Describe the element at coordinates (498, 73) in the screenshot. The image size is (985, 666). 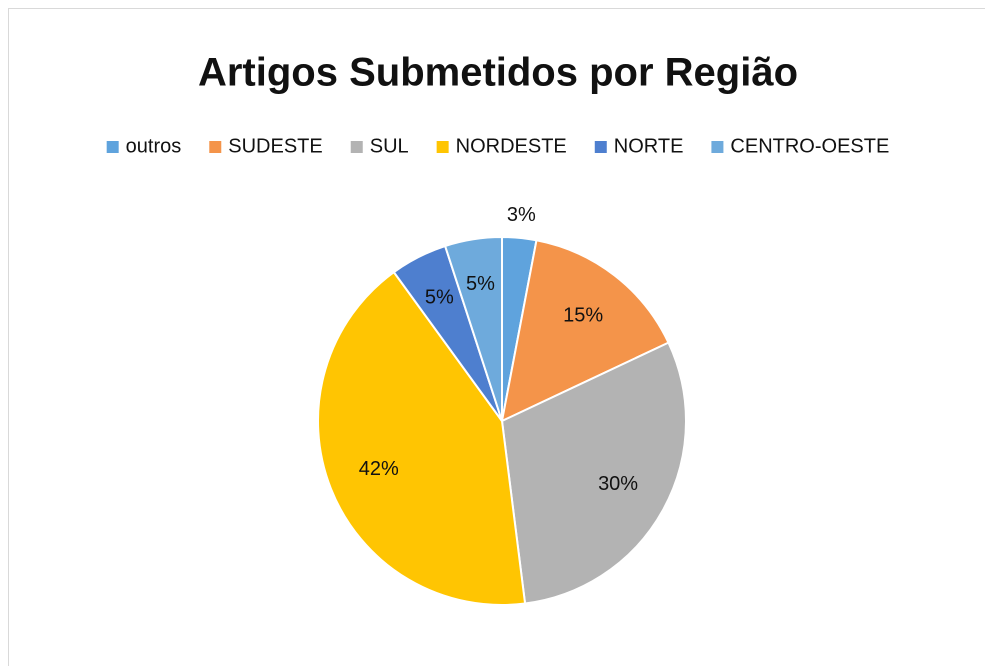
I see `chart-title: Artigos Submetidos por Região` at that location.